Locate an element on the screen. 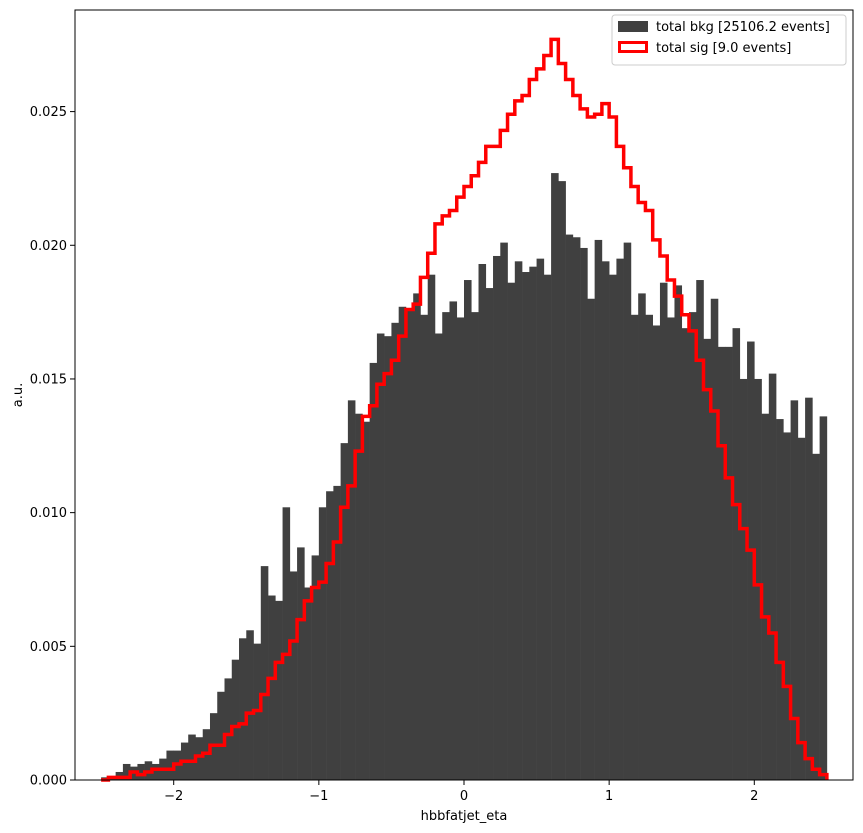  y-tick-label: 0.025 is located at coordinates (48, 112).